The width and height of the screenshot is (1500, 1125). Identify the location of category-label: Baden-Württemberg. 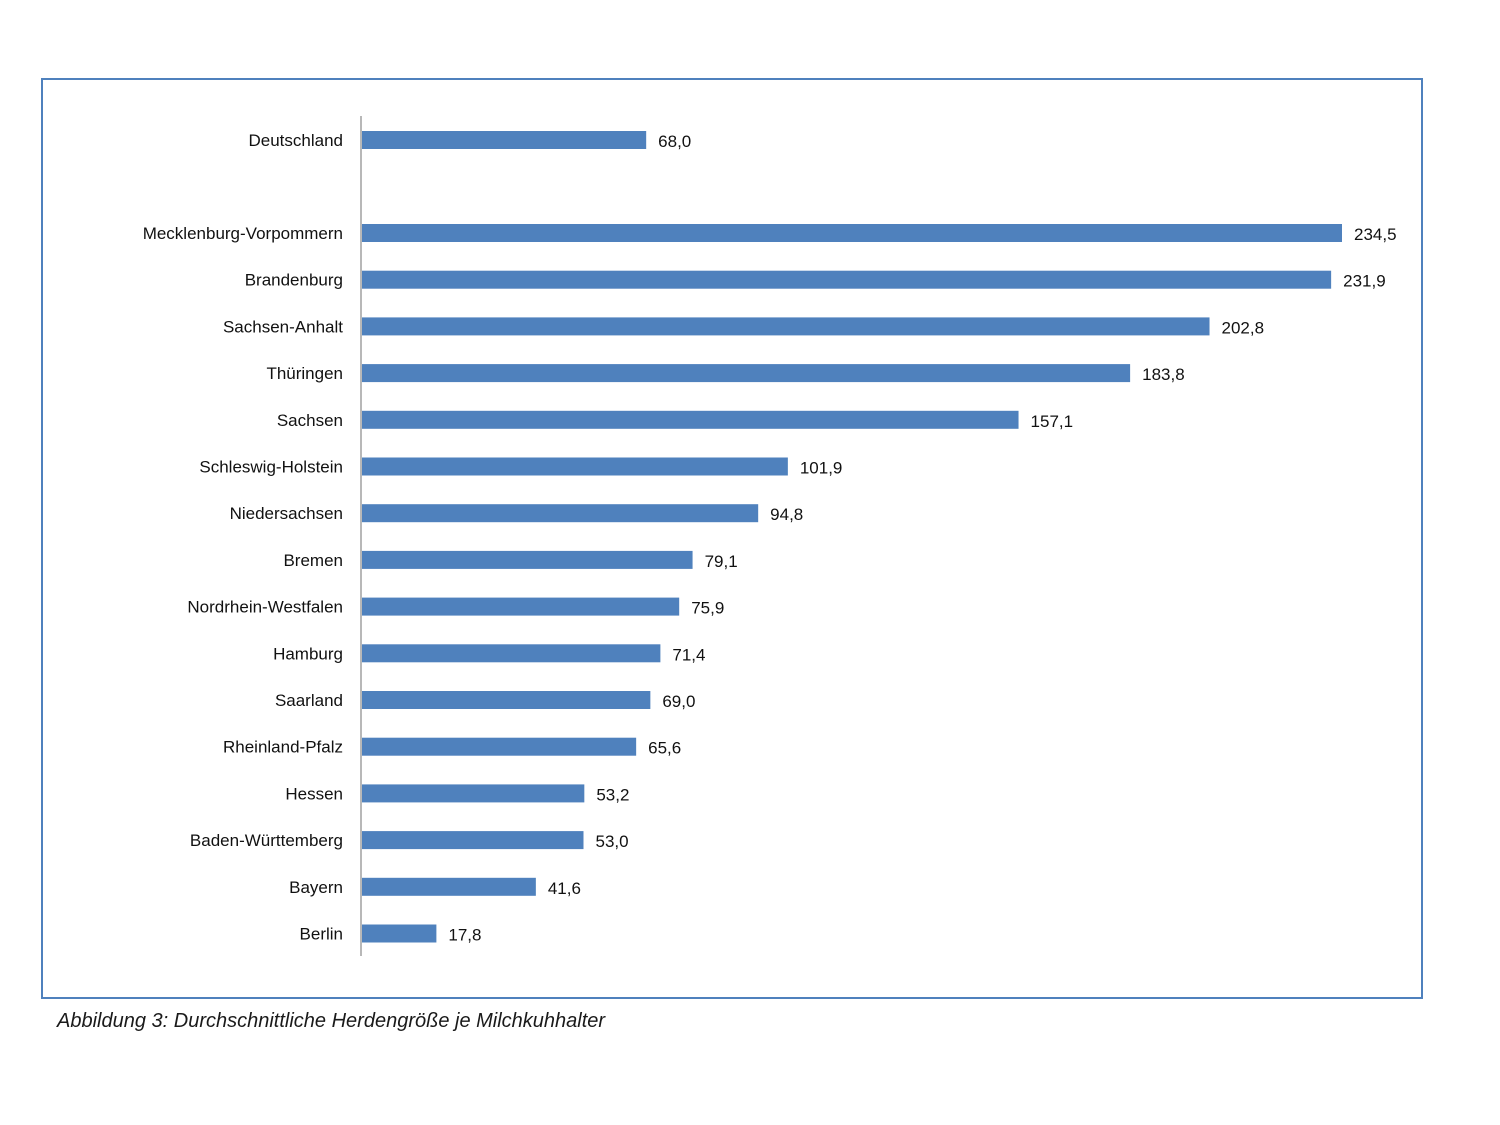
(266, 840).